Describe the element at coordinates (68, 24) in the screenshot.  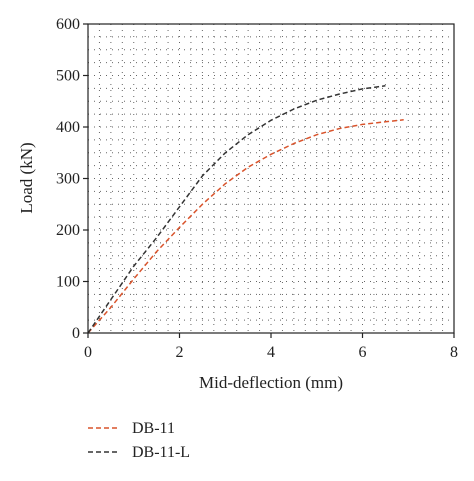
I see `y-tick-label: 600` at that location.